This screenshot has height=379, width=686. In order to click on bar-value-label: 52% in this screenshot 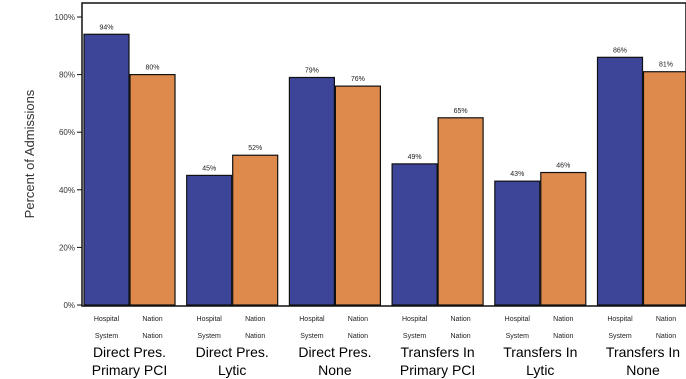, I will do `click(255, 148)`.